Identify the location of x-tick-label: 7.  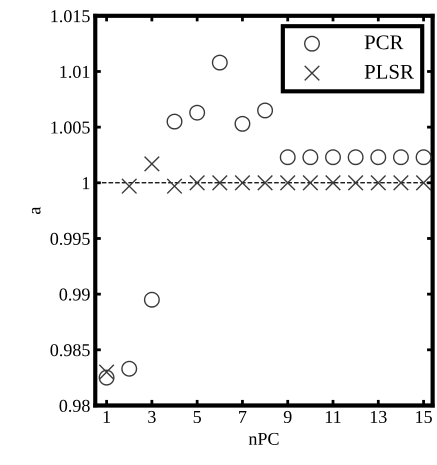
(242, 417).